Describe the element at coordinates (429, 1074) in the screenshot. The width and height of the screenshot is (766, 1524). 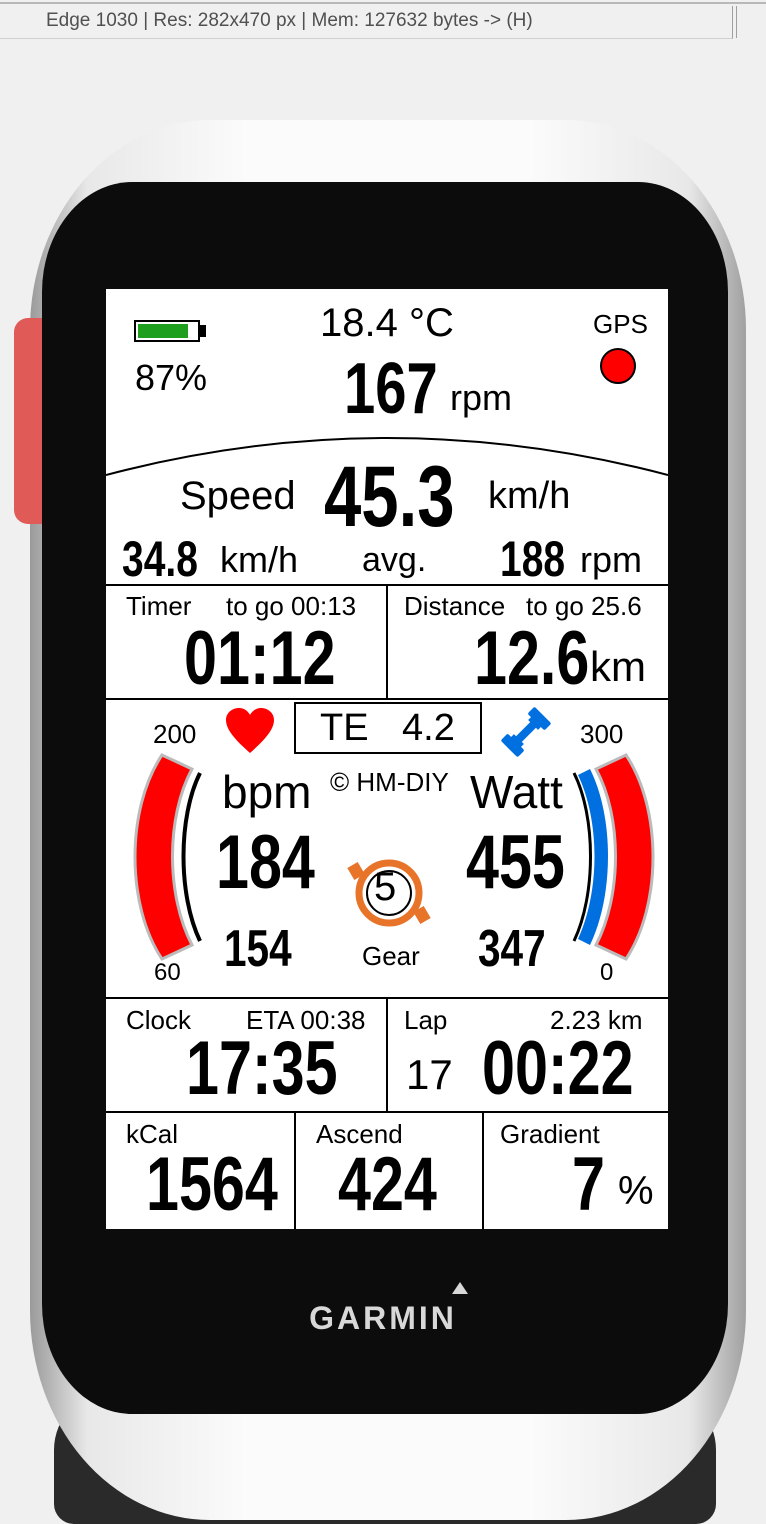
I see `lap-number: 17` at that location.